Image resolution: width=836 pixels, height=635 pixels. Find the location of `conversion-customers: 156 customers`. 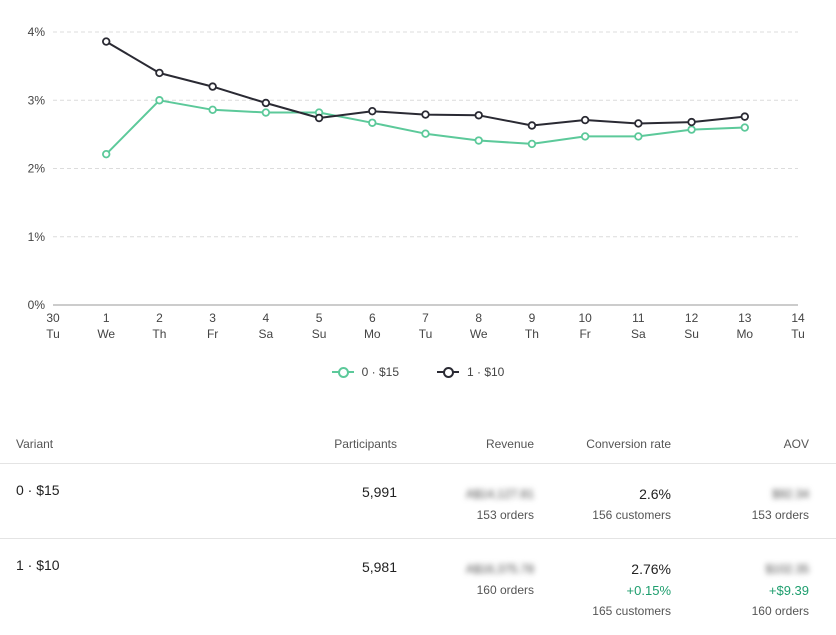

conversion-customers: 156 customers is located at coordinates (631, 515).